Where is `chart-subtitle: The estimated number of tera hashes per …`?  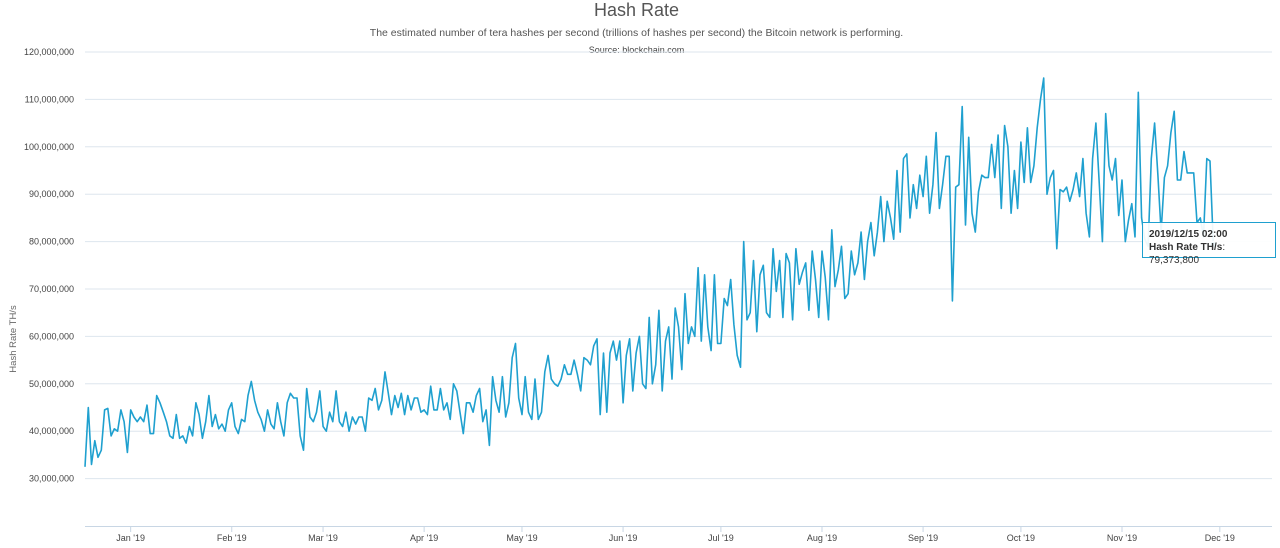 chart-subtitle: The estimated number of tera hashes per … is located at coordinates (636, 33).